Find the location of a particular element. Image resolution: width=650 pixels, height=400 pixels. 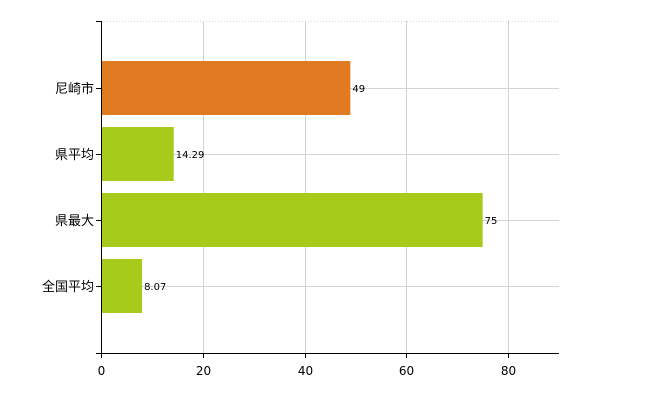

x-tick-label-4: 80 is located at coordinates (508, 371).